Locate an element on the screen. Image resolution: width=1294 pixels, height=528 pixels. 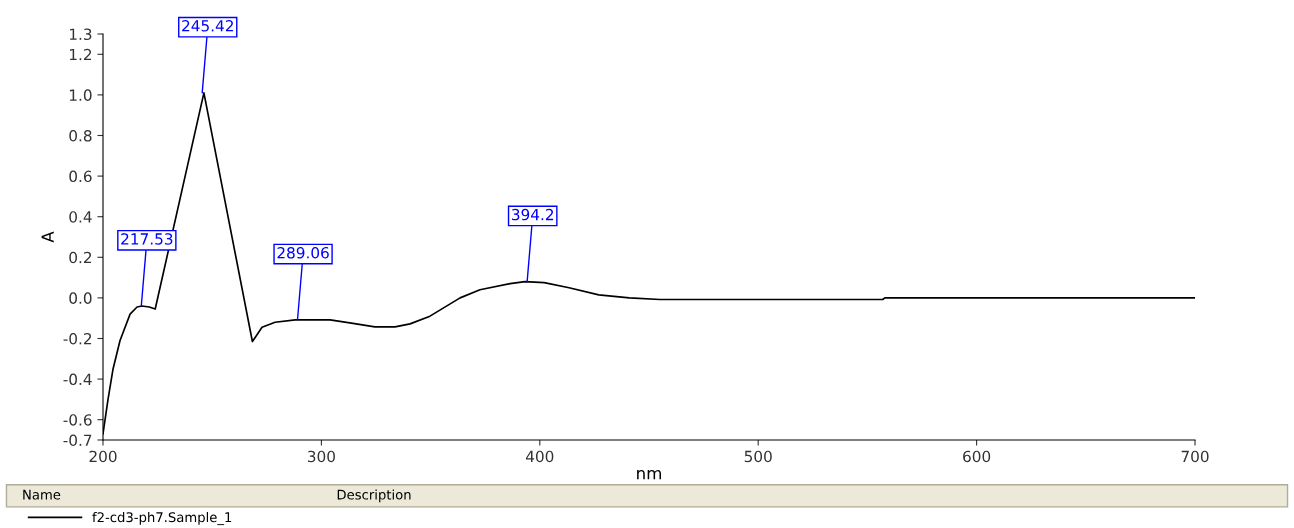
text: Name is located at coordinates (42, 494).